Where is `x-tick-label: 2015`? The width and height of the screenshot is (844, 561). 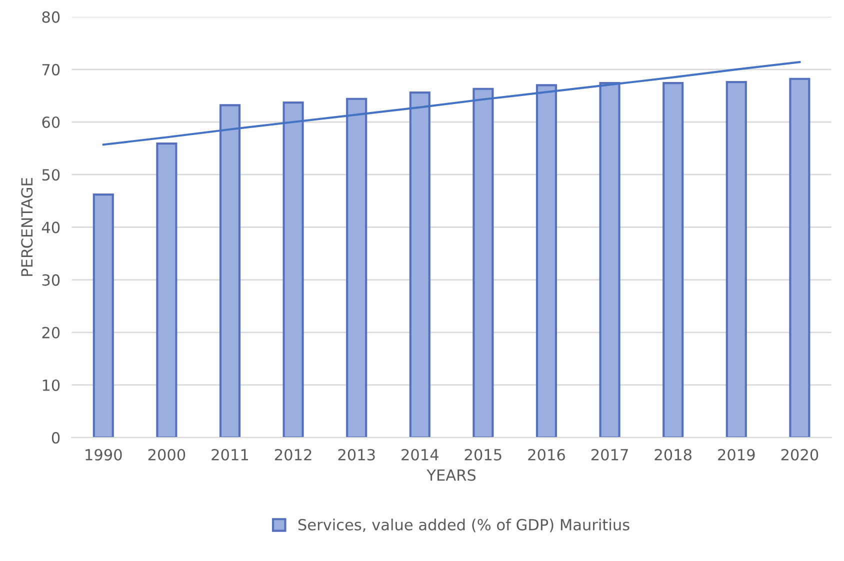 x-tick-label: 2015 is located at coordinates (483, 454).